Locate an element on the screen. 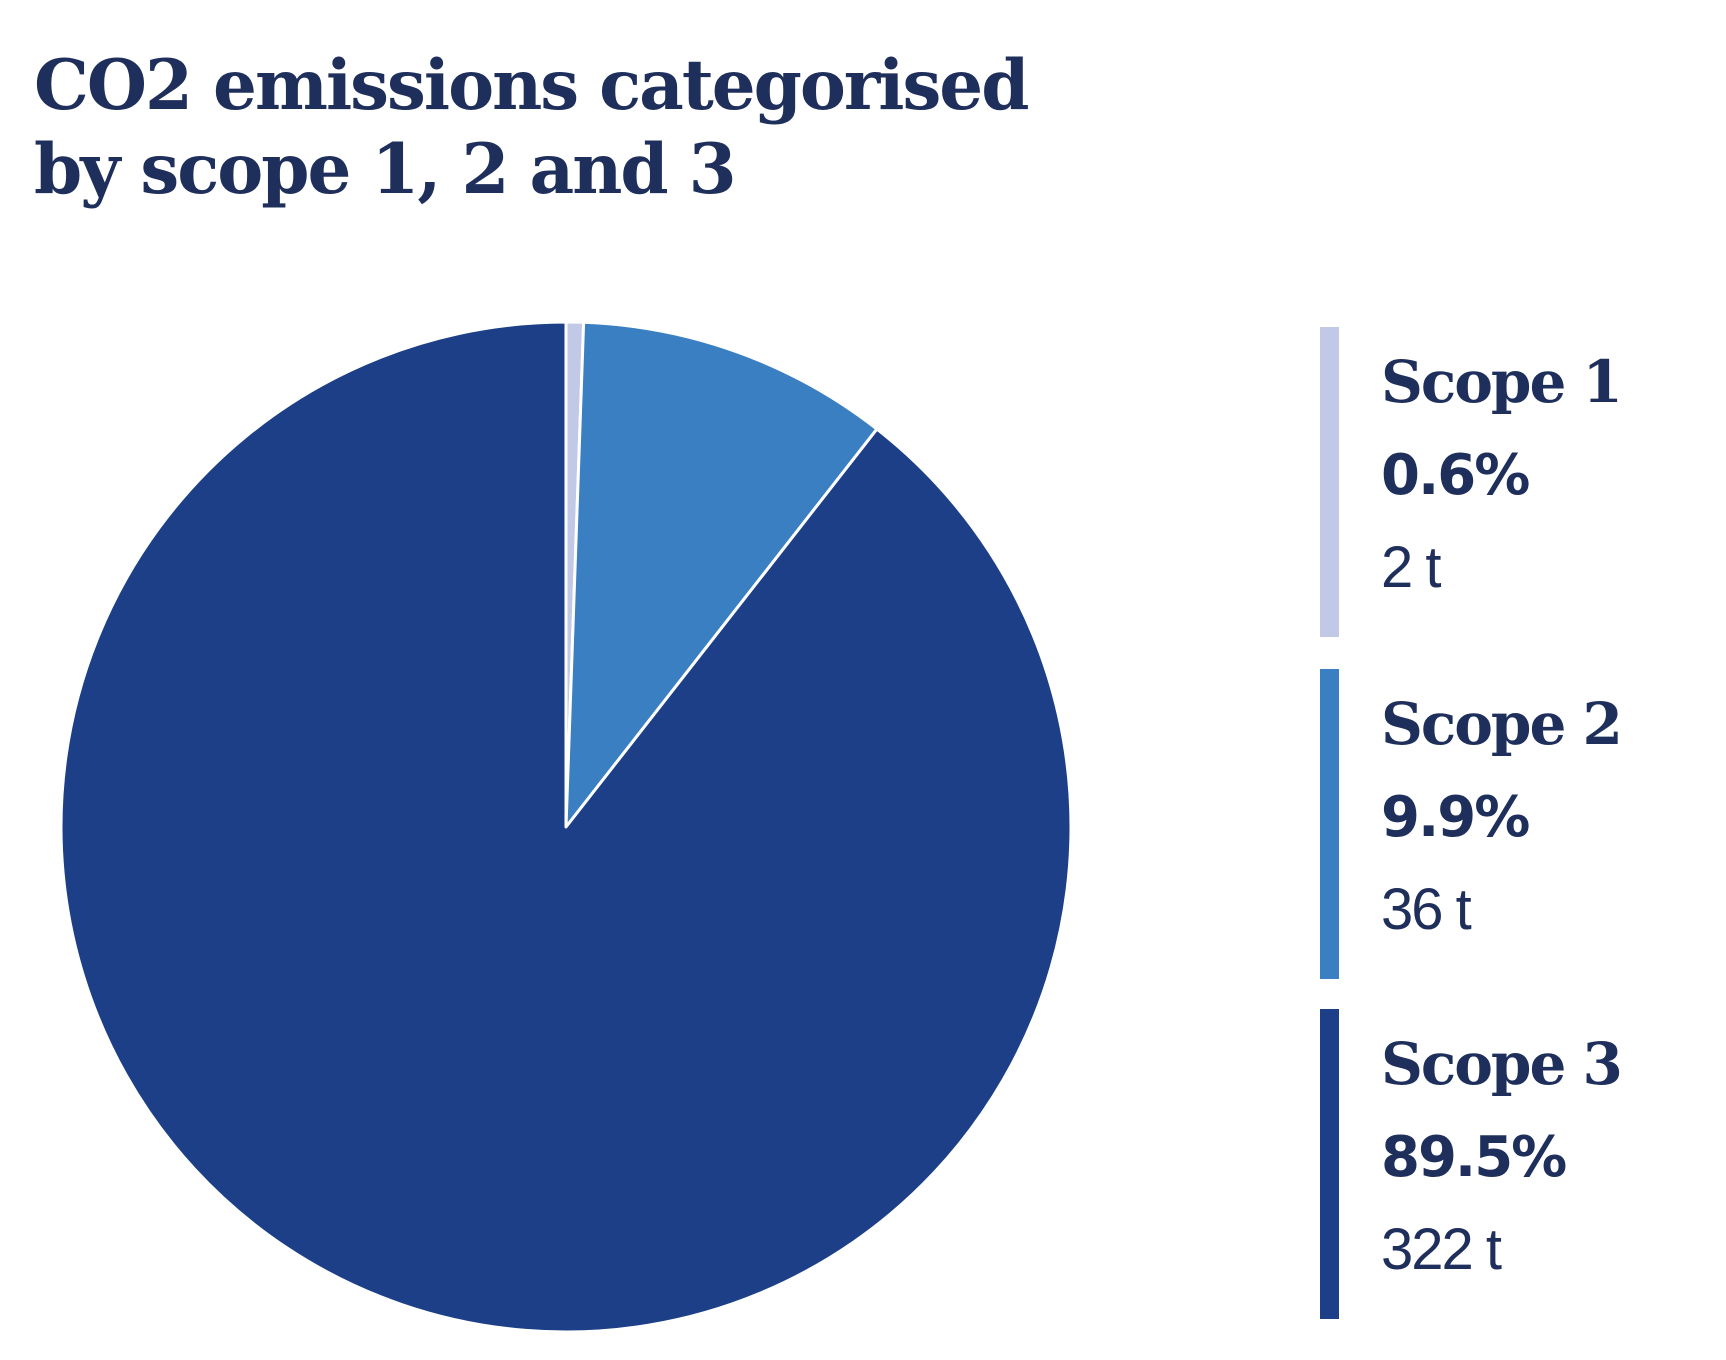  legend-label-scope-1: Scope 1 is located at coordinates (1502, 382).